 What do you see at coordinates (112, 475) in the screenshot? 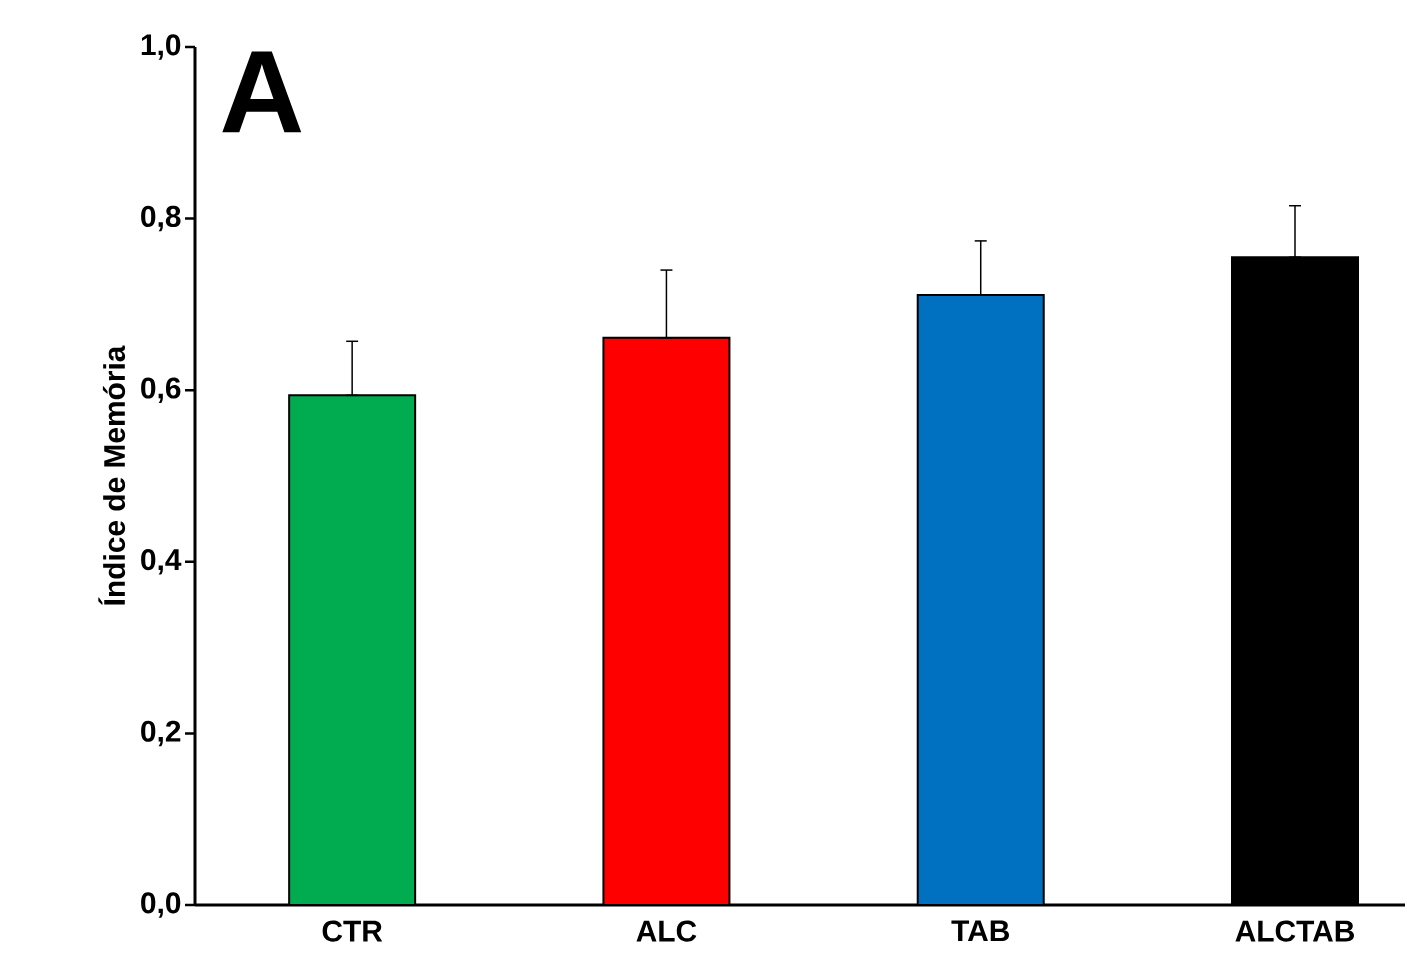
I see `y-axis-title: Índice de Memória` at bounding box center [112, 475].